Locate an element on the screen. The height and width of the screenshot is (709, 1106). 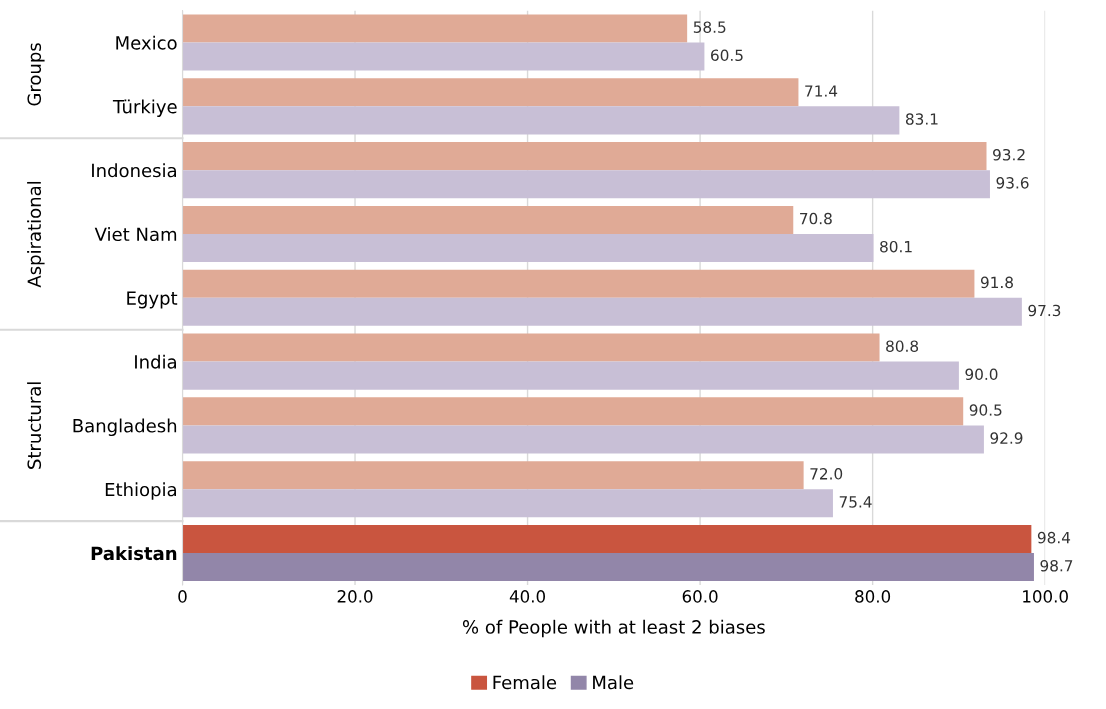
legend-label: Female is located at coordinates (525, 682).